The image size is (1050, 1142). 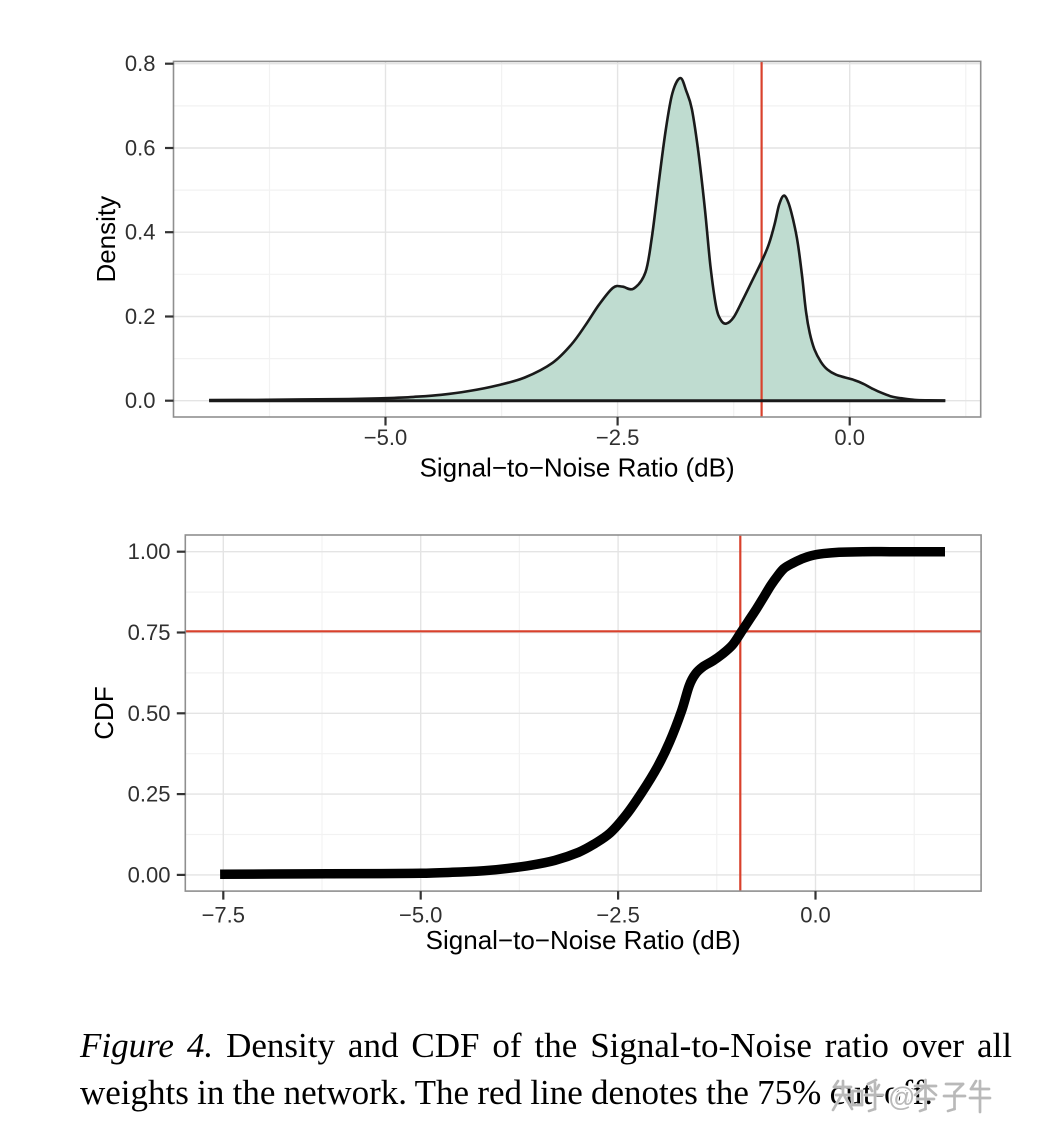 What do you see at coordinates (149, 874) in the screenshot?
I see `svg-text: 0.00` at bounding box center [149, 874].